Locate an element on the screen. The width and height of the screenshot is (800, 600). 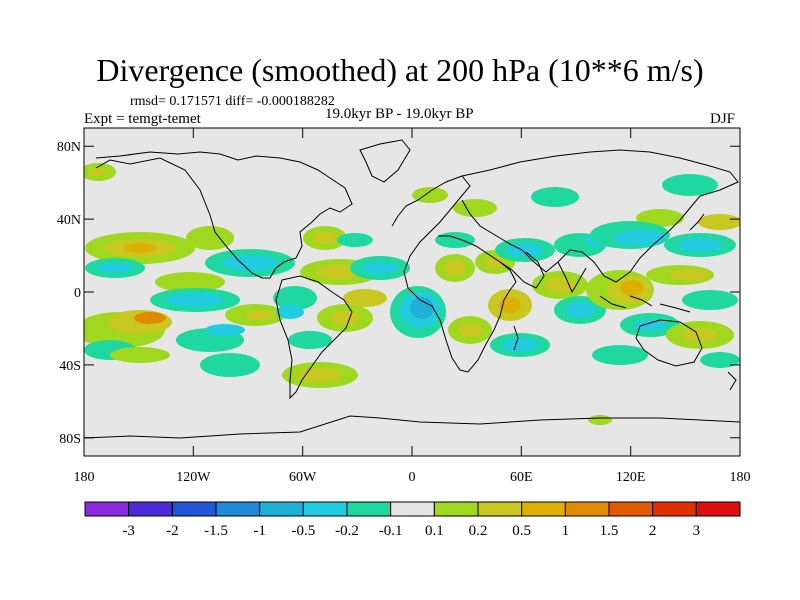
lat-tick-label: 0 is located at coordinates (77, 293).